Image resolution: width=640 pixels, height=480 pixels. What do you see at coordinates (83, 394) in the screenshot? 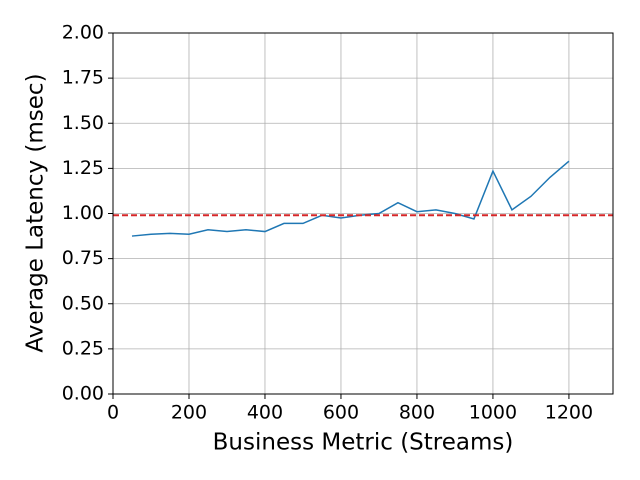
I see `y-tick-label: 0.00` at bounding box center [83, 394].